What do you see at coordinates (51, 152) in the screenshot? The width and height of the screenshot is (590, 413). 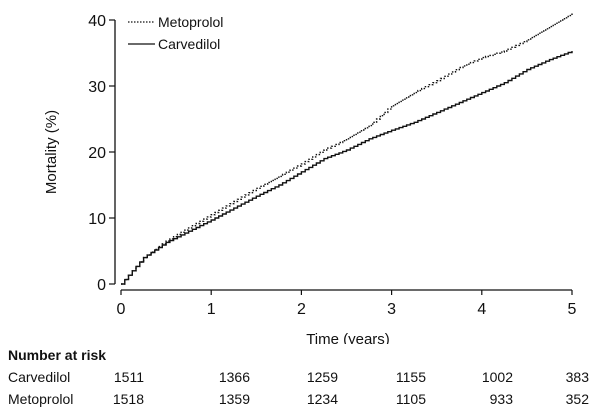 I see `y-axis-title: Mortality (%)` at bounding box center [51, 152].